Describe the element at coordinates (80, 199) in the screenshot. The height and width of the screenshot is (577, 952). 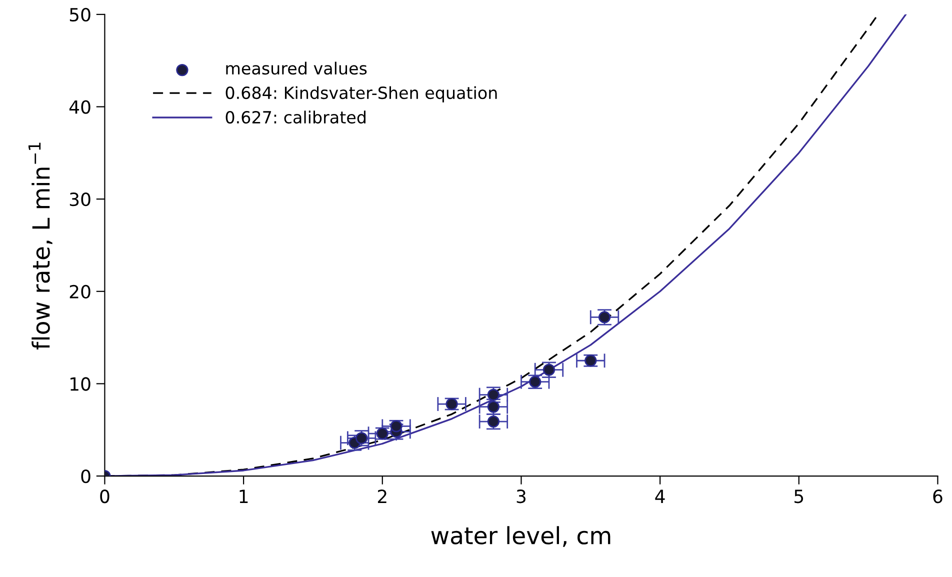
I see `y-tick-label: 30` at that location.